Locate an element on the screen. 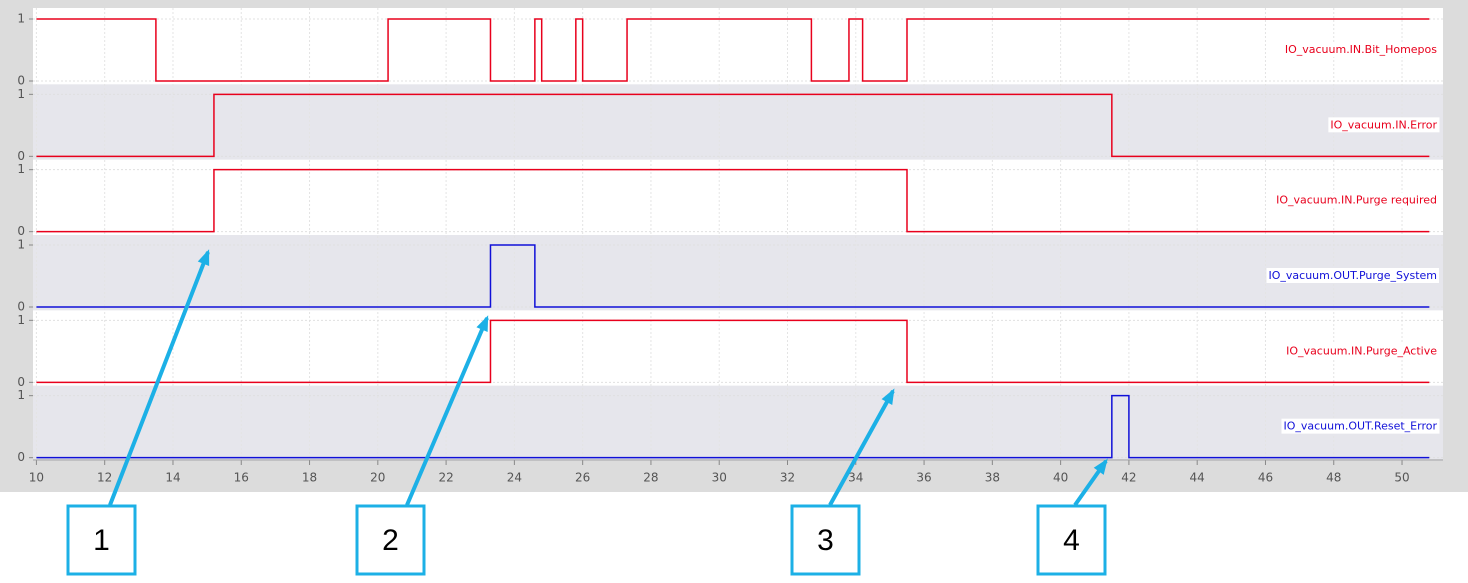 The width and height of the screenshot is (1468, 583). x-tick-label: 26 is located at coordinates (582, 478).